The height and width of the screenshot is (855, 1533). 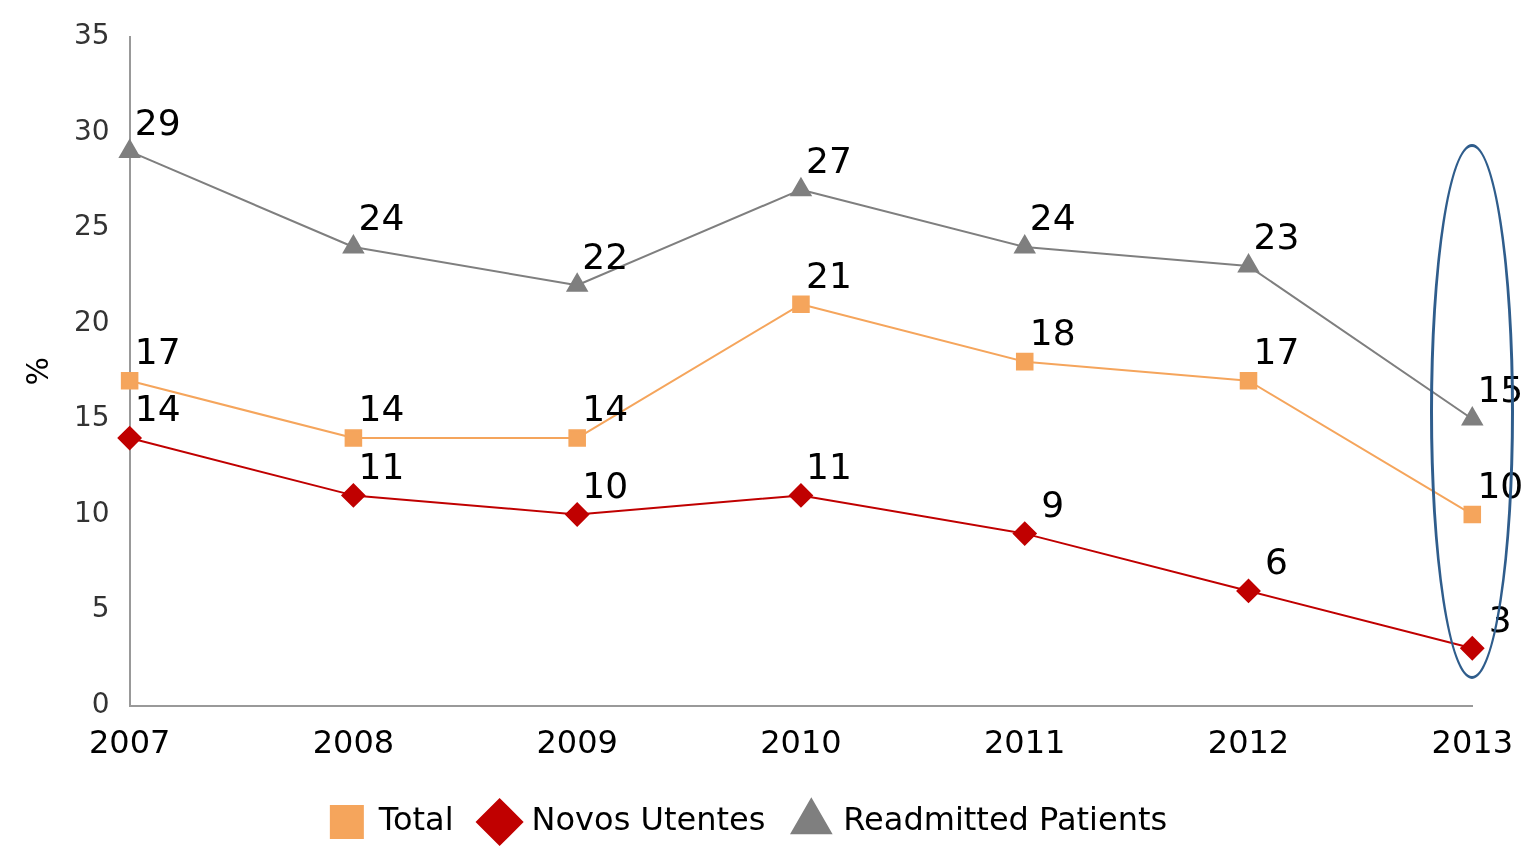 What do you see at coordinates (91, 321) in the screenshot?
I see `y-tick-label: 20` at bounding box center [91, 321].